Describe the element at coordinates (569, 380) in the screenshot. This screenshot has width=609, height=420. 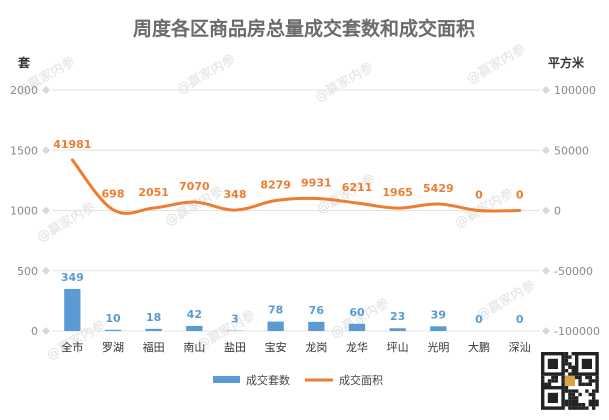
I see `qr-logo` at that location.